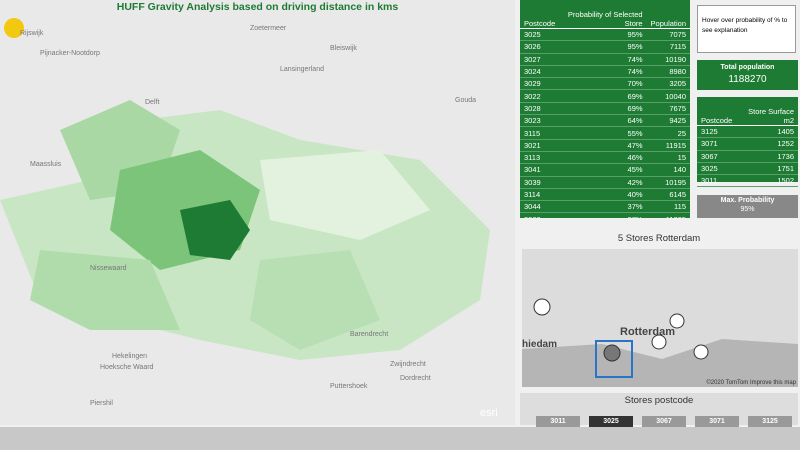  Describe the element at coordinates (603, 145) in the screenshot. I see `table-cell: 47%` at that location.